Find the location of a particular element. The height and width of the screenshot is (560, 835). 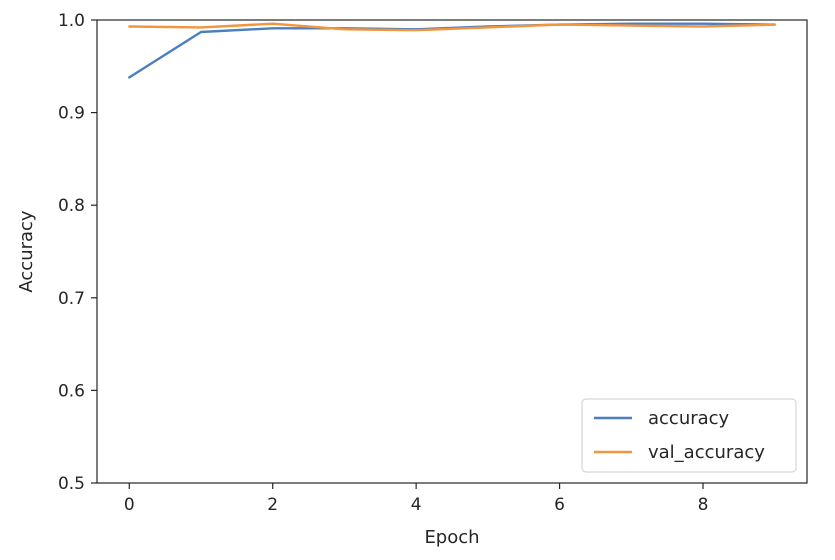

x-tick-label: 0 is located at coordinates (129, 505).